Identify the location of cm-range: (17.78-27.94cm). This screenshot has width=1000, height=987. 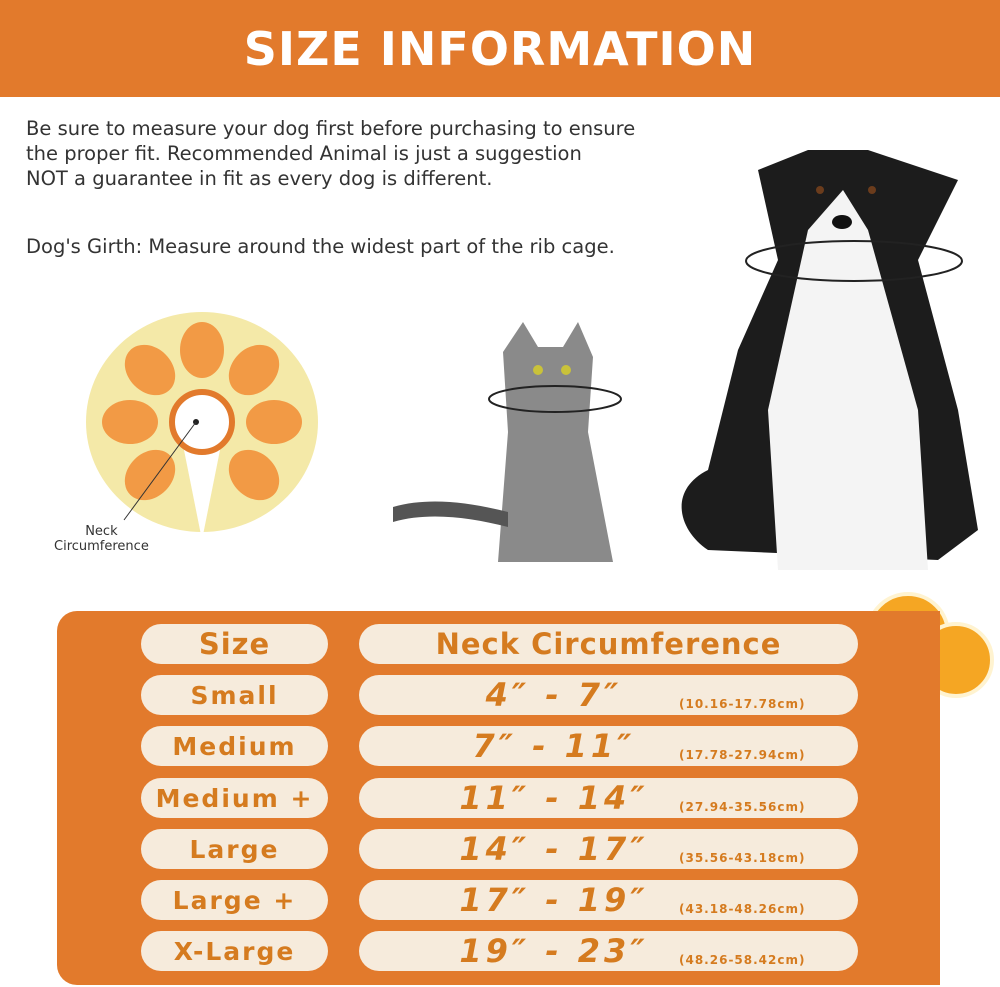
(742, 755).